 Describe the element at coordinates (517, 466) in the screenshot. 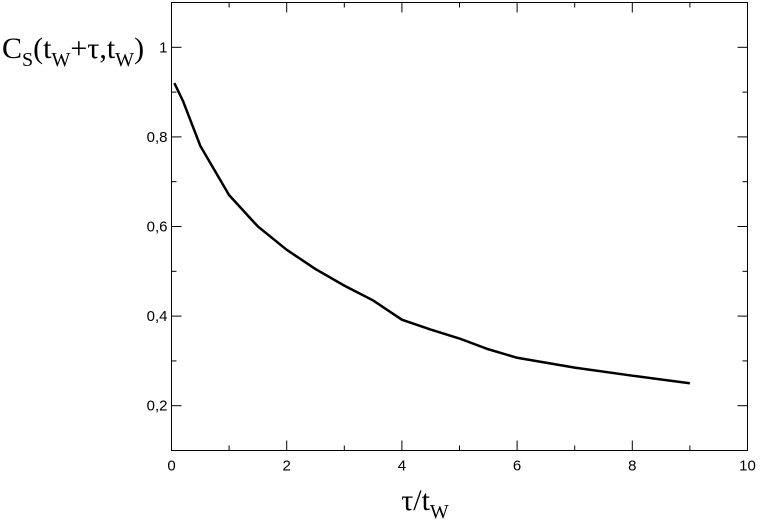

I see `x-tick-label: 6` at that location.